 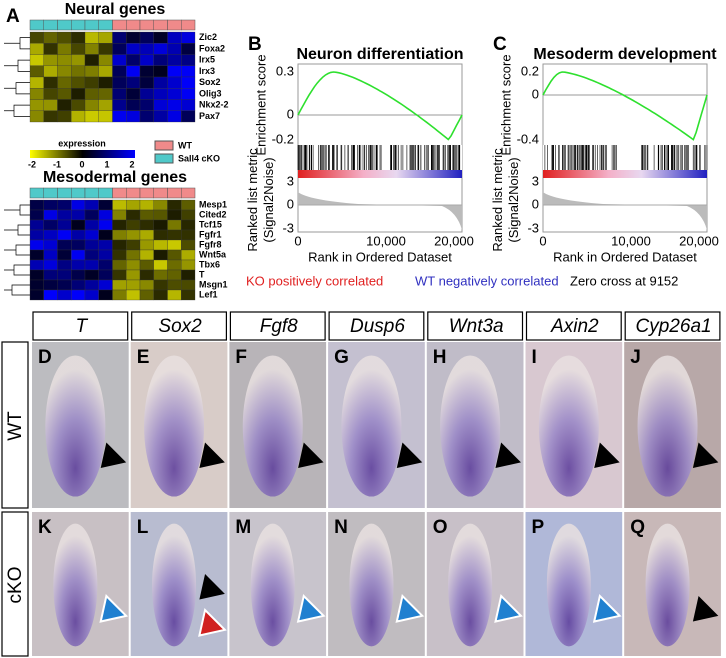 What do you see at coordinates (574, 326) in the screenshot?
I see `gene-header: Axin2` at bounding box center [574, 326].